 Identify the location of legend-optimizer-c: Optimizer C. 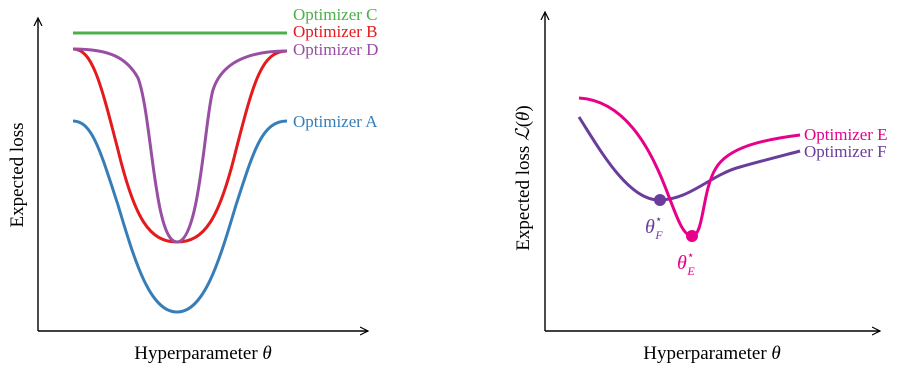
(335, 14).